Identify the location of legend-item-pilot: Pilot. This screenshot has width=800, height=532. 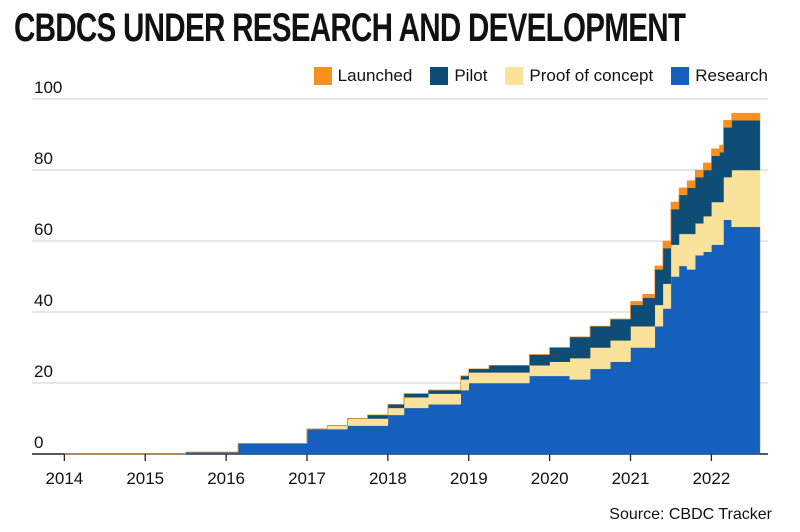
(458, 76).